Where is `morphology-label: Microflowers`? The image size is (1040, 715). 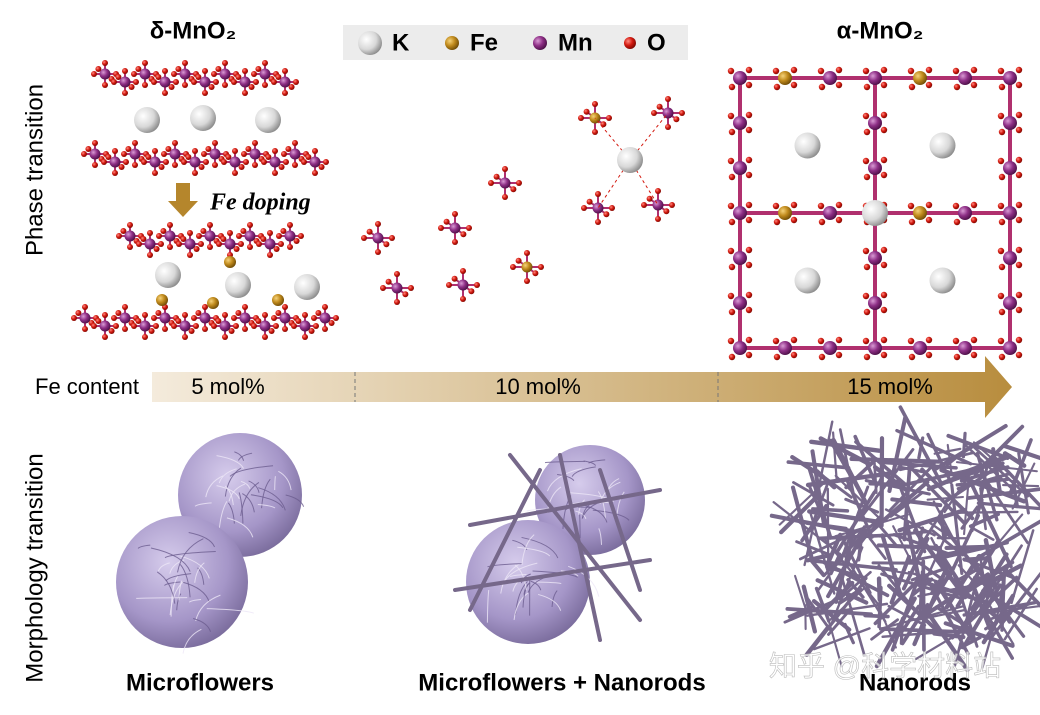 morphology-label: Microflowers is located at coordinates (200, 682).